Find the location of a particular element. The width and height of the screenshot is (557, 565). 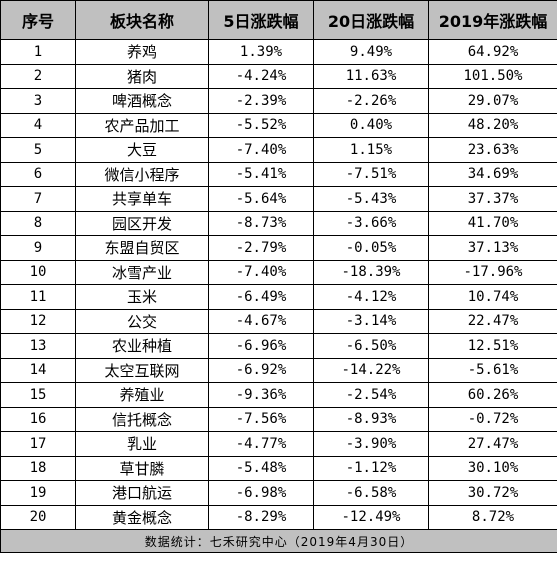

cell-index: 2 is located at coordinates (38, 76).